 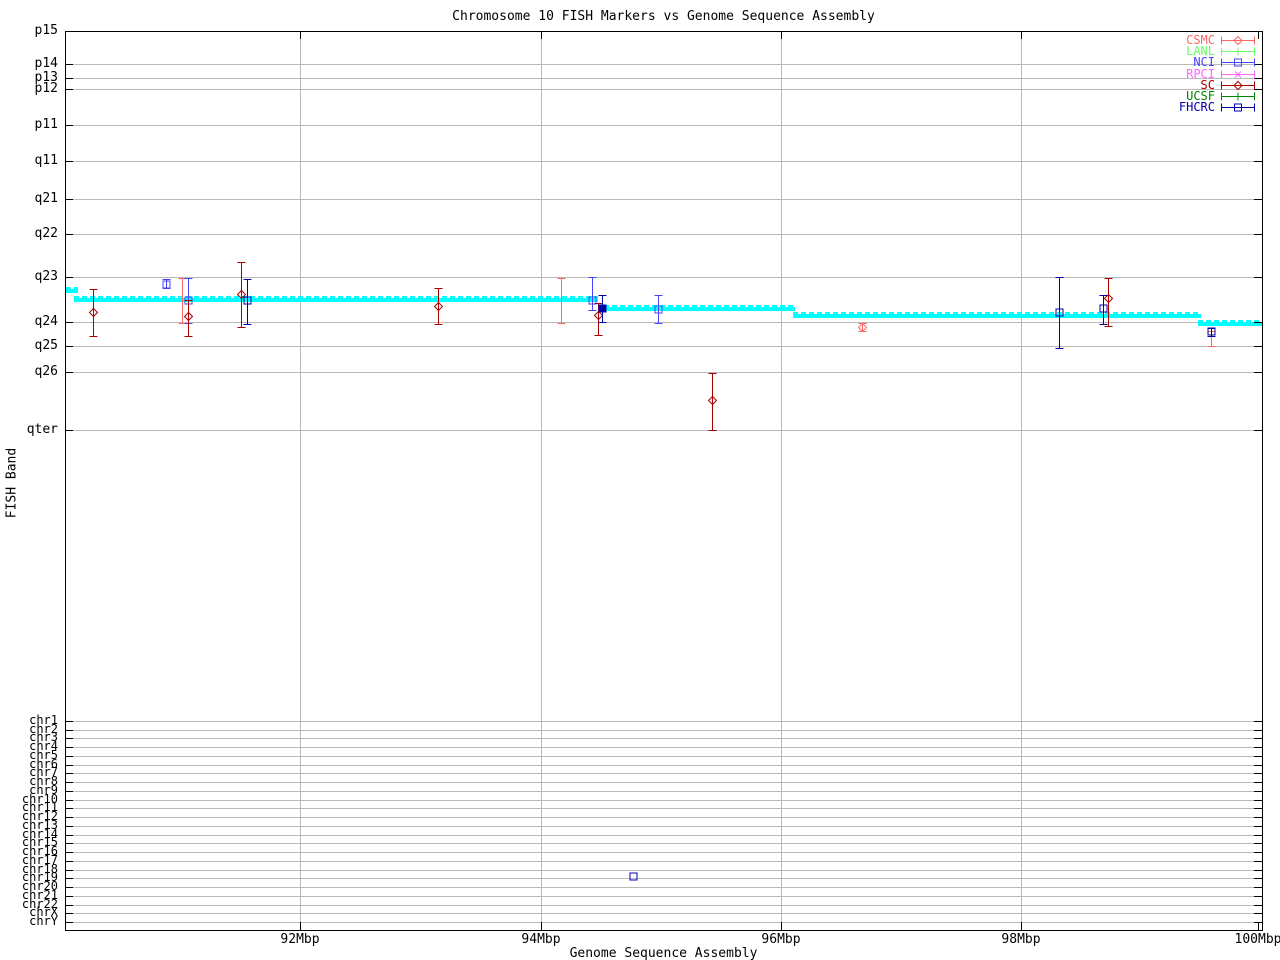 I want to click on legend-label: RPCI, so click(x=1200, y=73).